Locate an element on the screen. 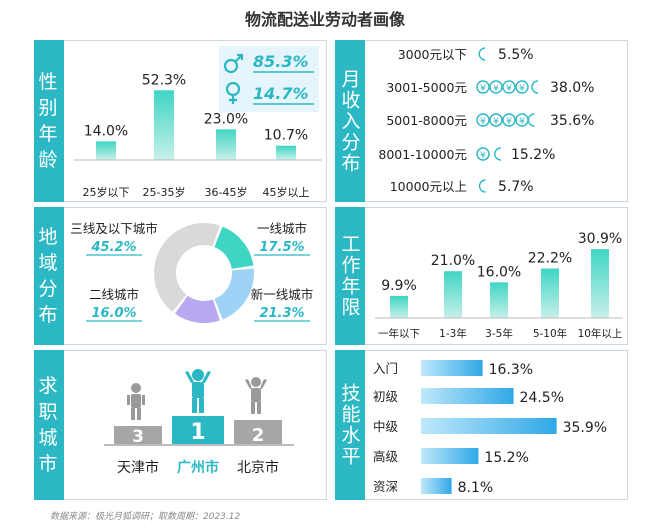 The image size is (650, 528). age-category-label: 25-35岁 is located at coordinates (164, 192).